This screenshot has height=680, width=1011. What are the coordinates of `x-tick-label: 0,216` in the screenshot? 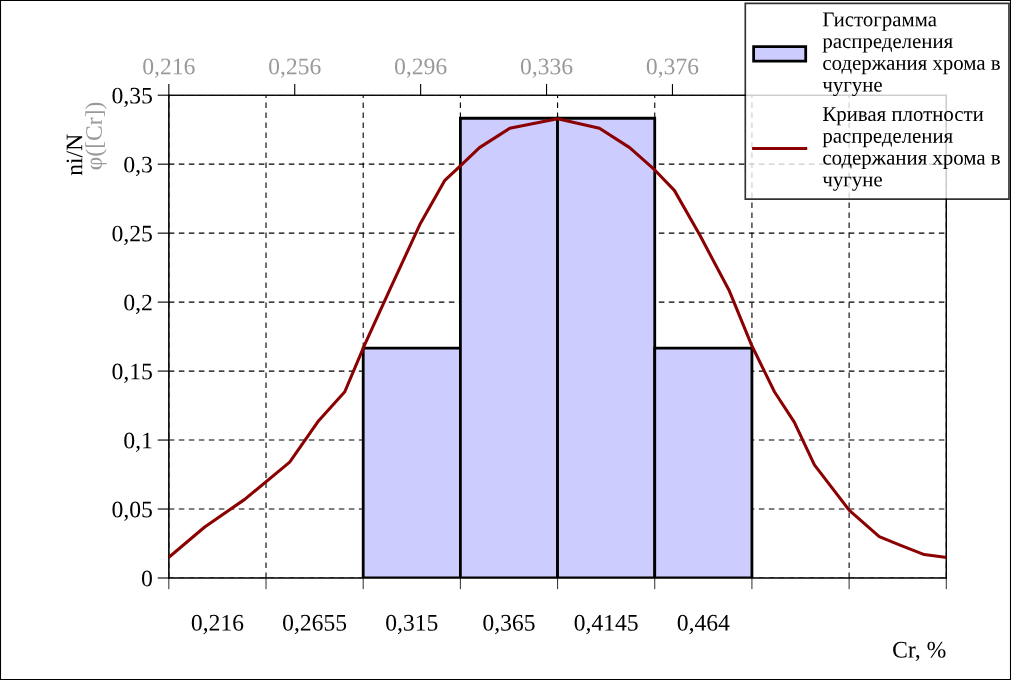 It's located at (217, 624).